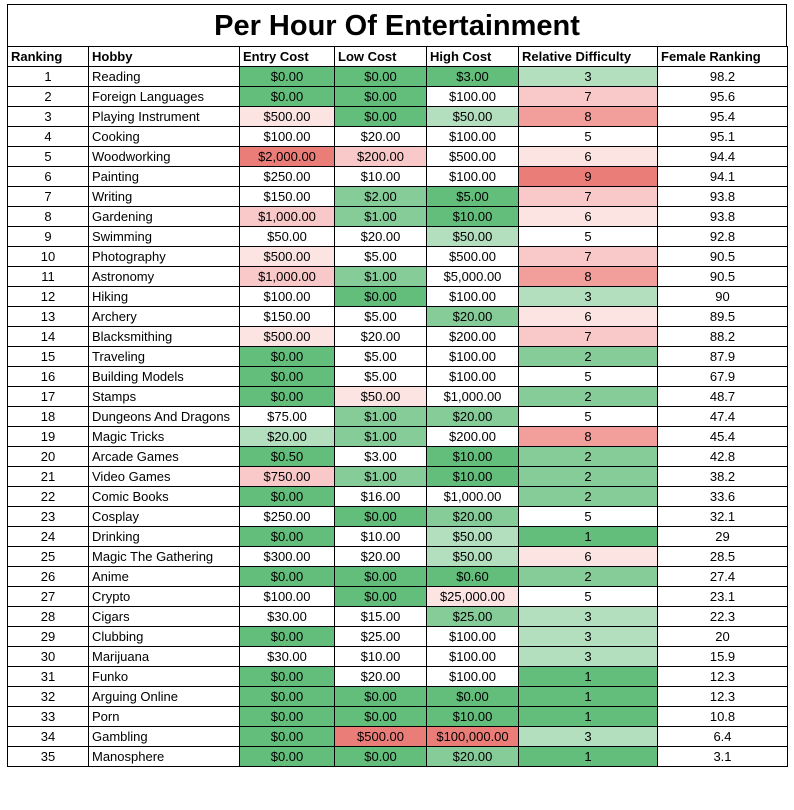  What do you see at coordinates (380, 436) in the screenshot?
I see `cell-low-cost: $1.00` at bounding box center [380, 436].